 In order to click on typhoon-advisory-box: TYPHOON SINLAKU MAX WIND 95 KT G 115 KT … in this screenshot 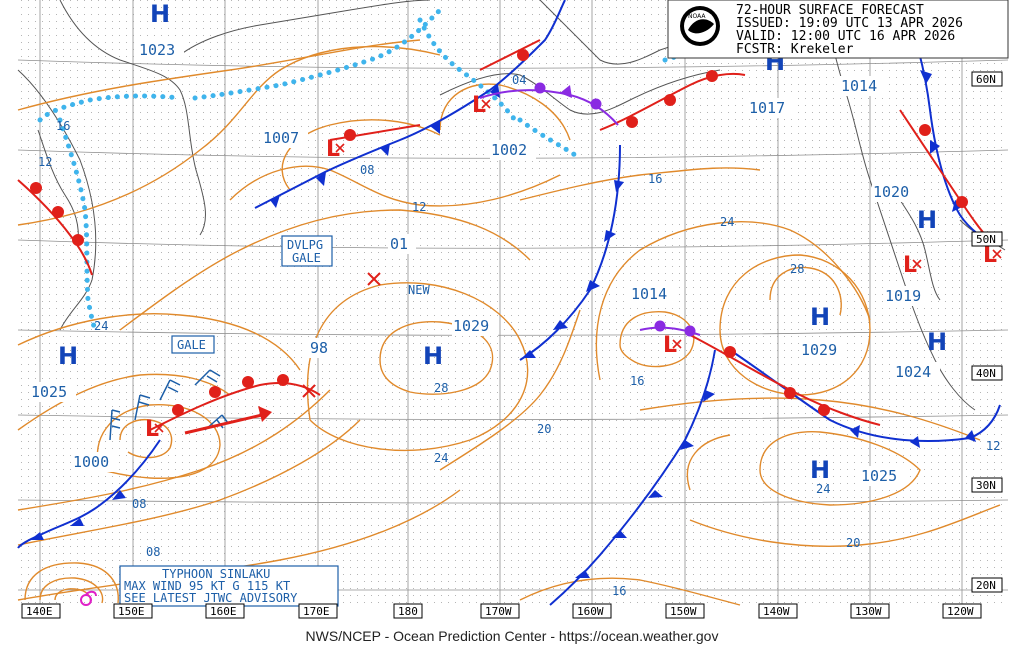, I will do `click(229, 586)`.